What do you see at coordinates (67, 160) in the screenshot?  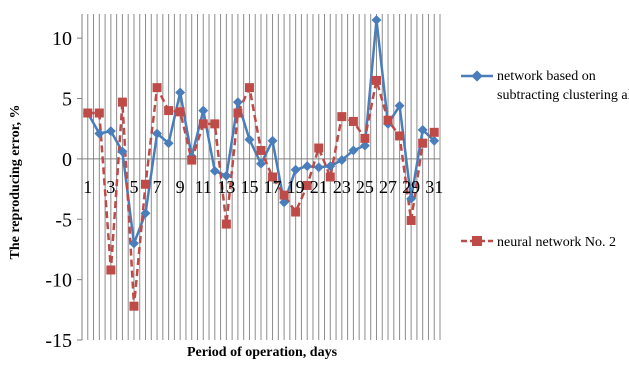 I see `y-tick-label: 0` at bounding box center [67, 160].